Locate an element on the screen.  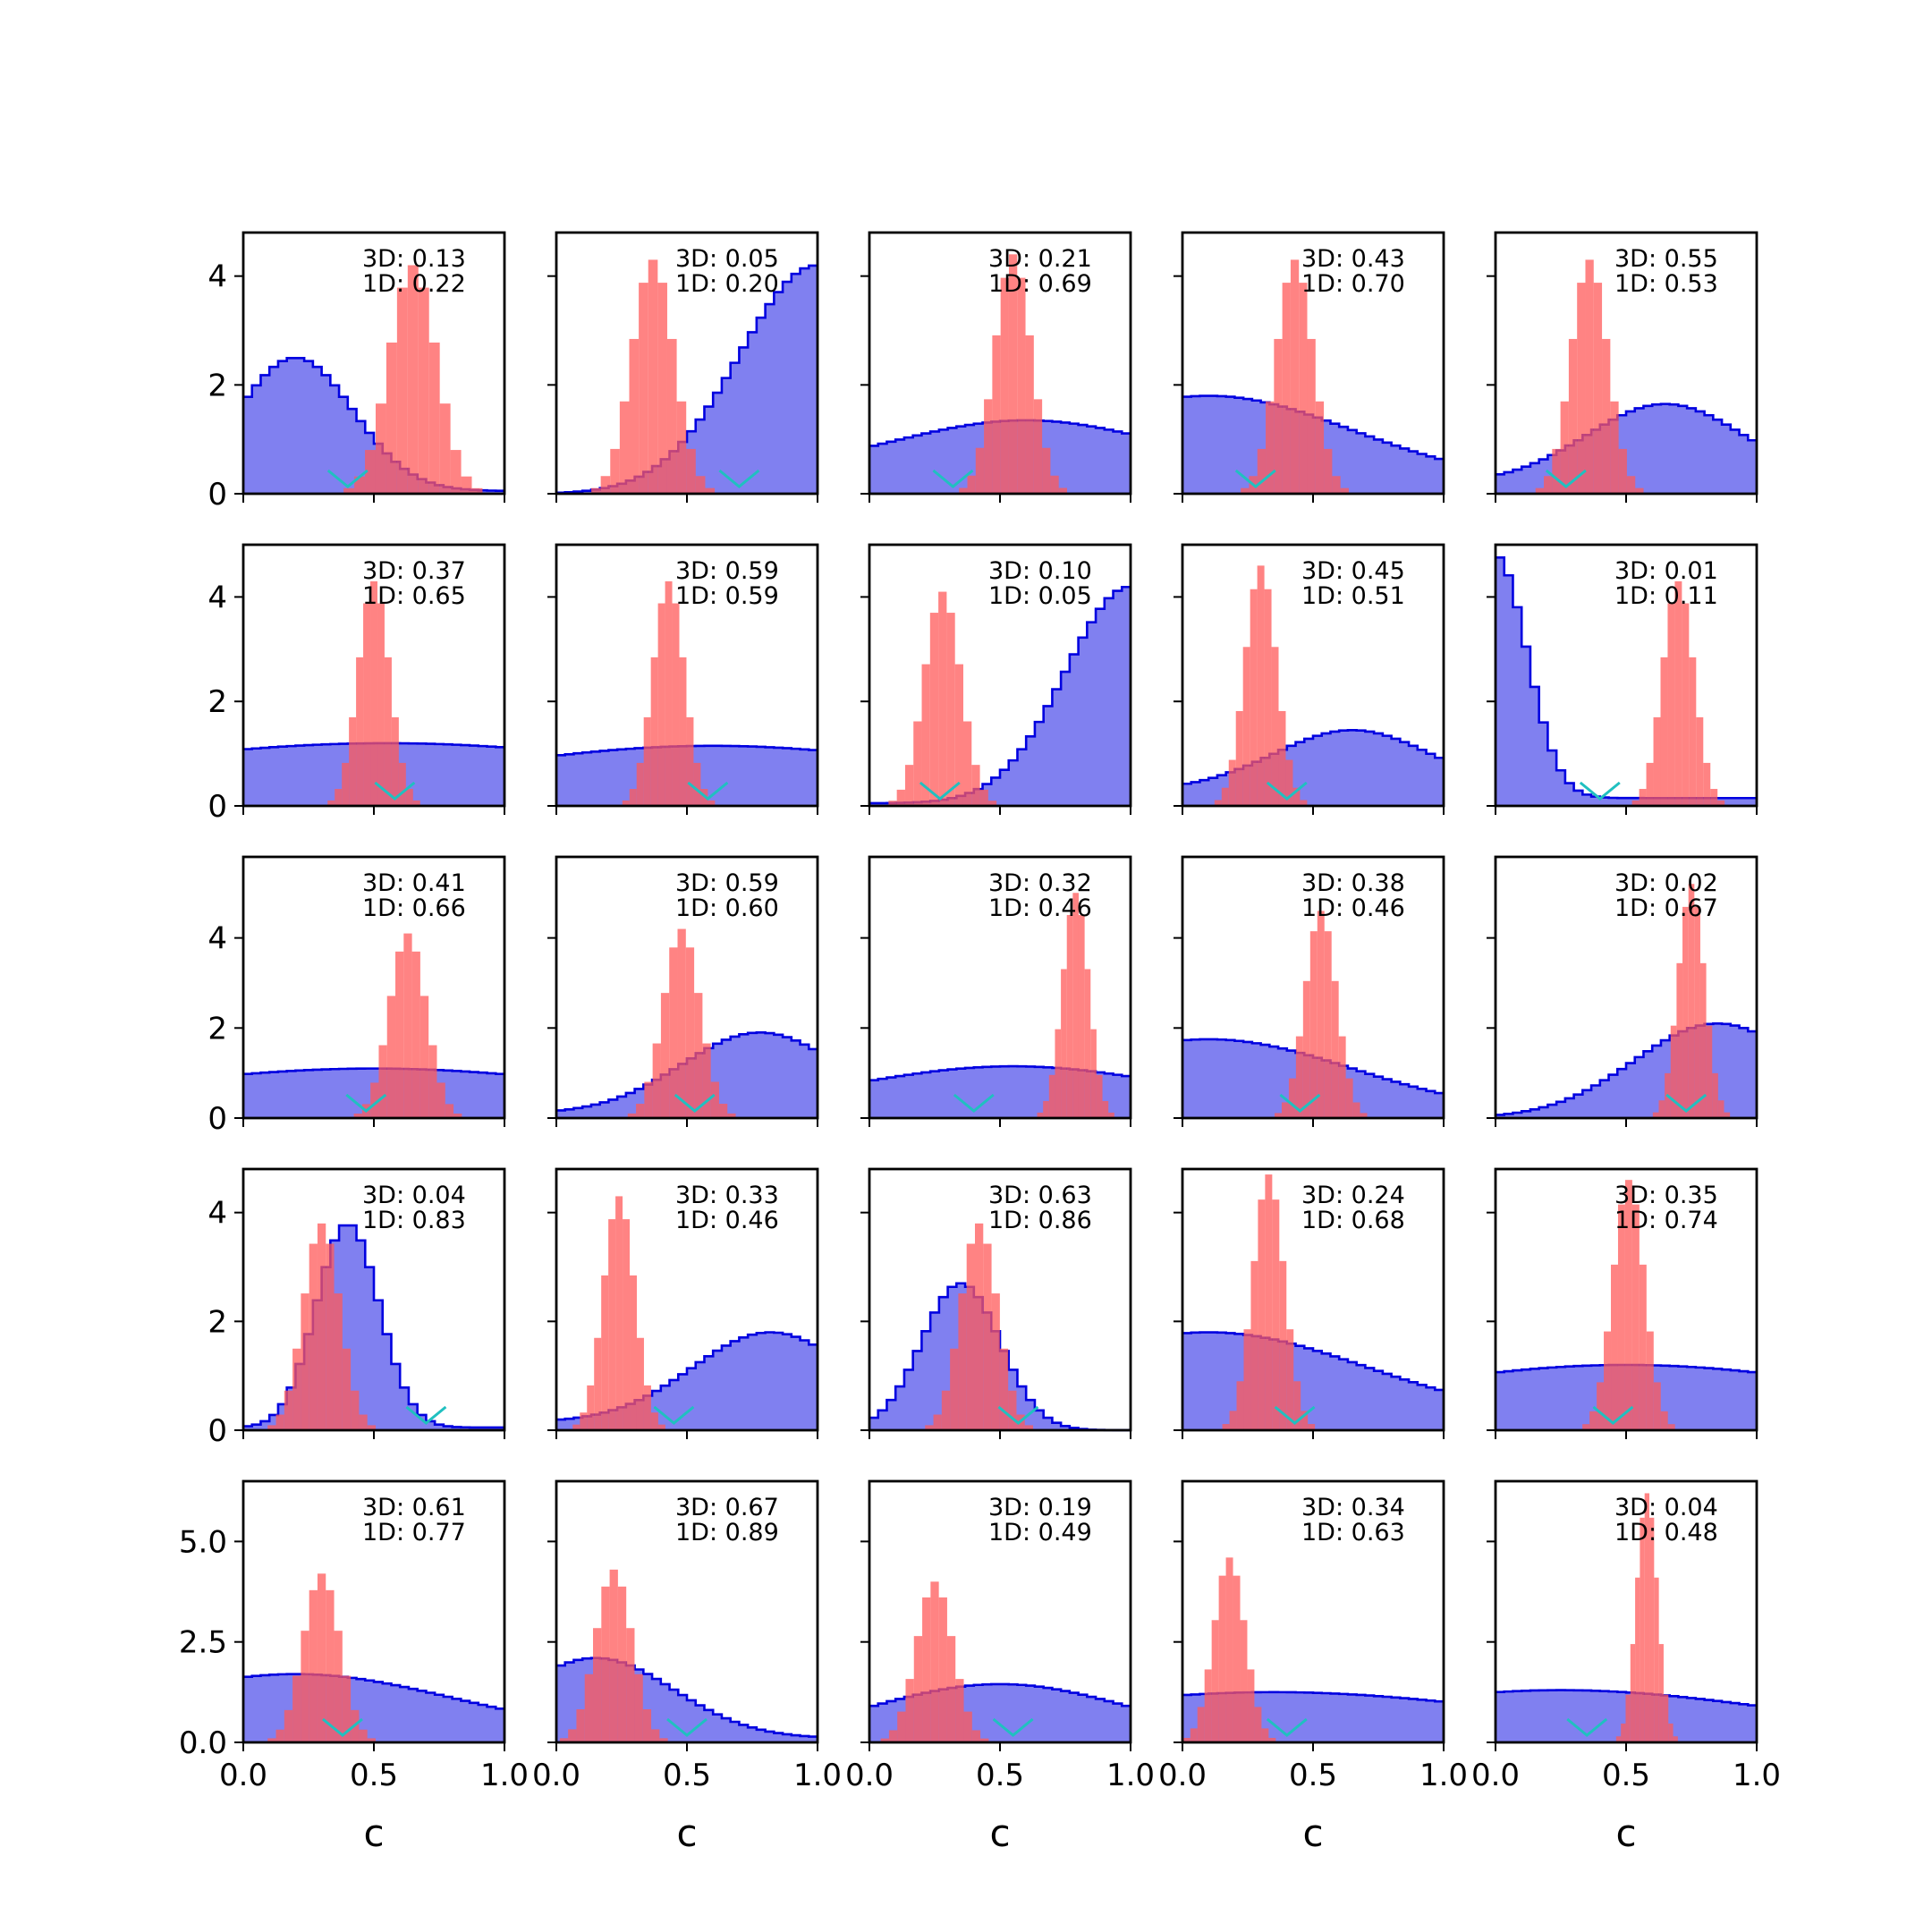
x-tick-label: 0.0 is located at coordinates (869, 1775).